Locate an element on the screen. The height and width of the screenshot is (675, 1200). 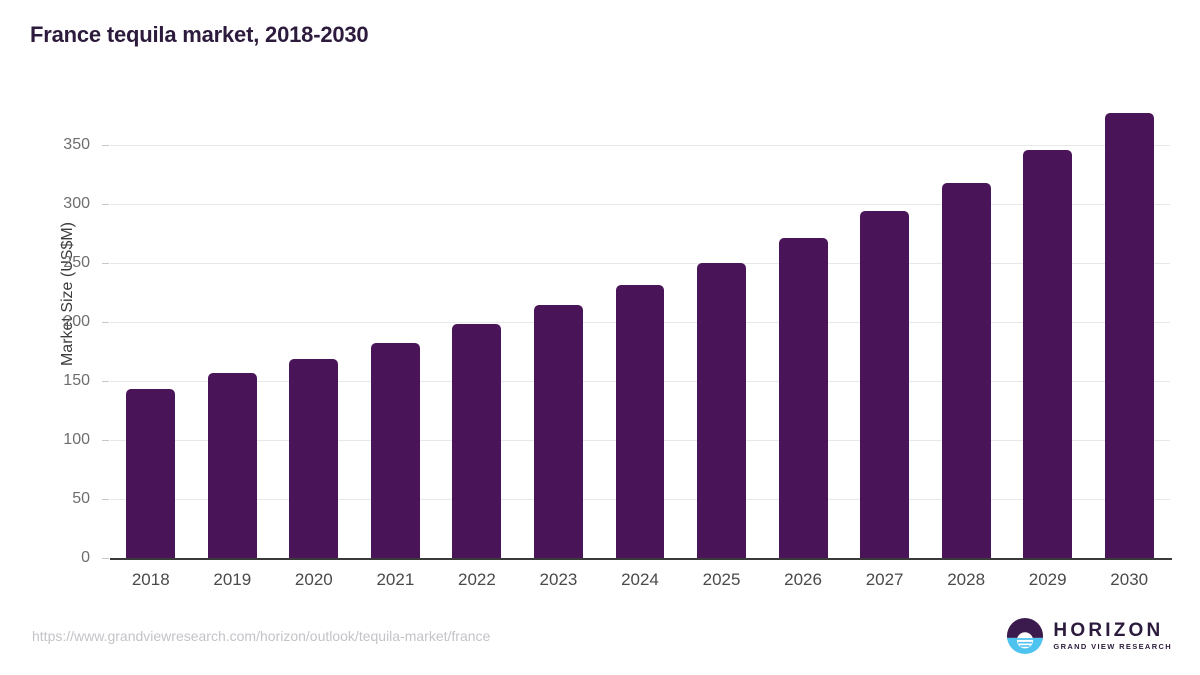
x-tick-label: 2018 is located at coordinates (150, 579).